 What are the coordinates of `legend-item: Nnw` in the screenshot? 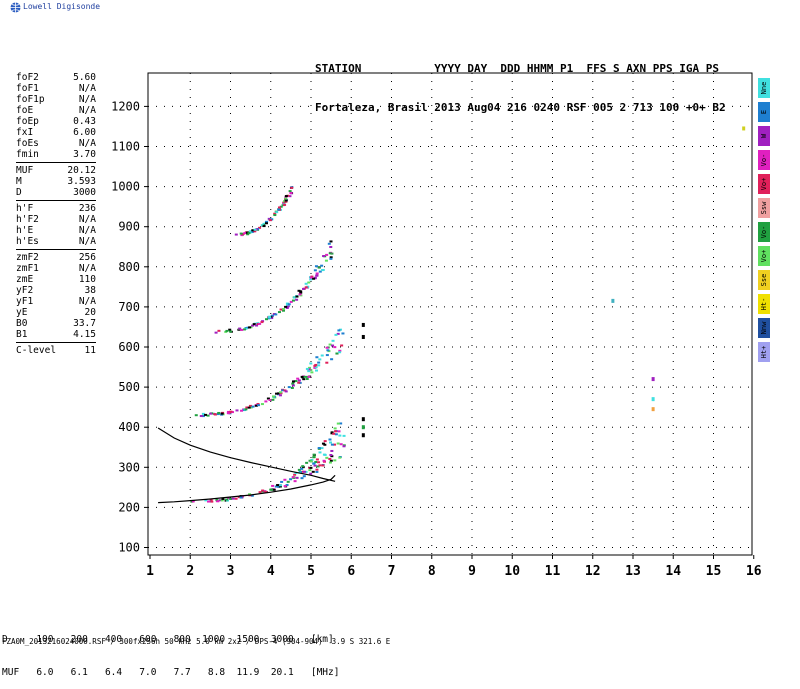 It's located at (764, 328).